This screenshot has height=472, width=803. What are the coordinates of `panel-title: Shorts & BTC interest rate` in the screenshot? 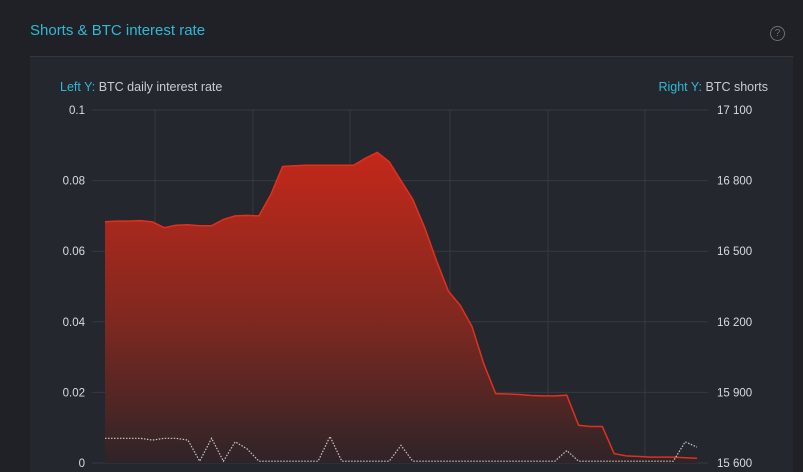 It's located at (118, 30).